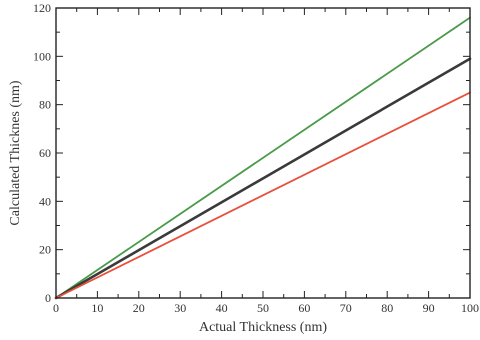 The image size is (480, 340). Describe the element at coordinates (45, 250) in the screenshot. I see `y-tick-label: 20` at that location.